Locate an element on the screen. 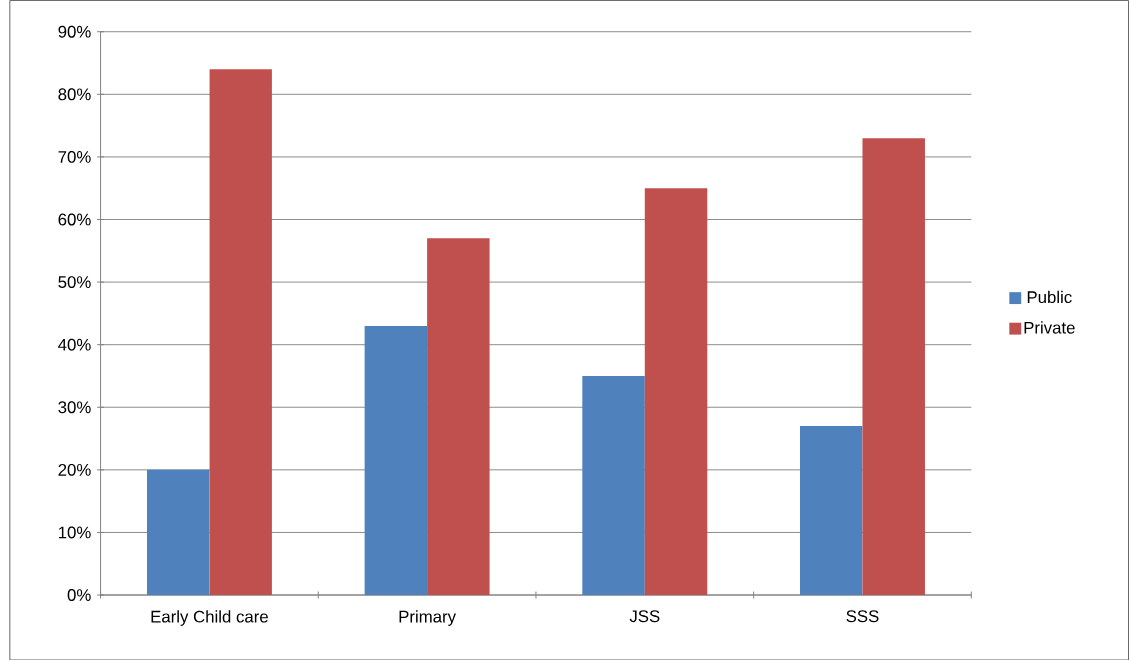  y-tick-label: 50% is located at coordinates (74, 281).